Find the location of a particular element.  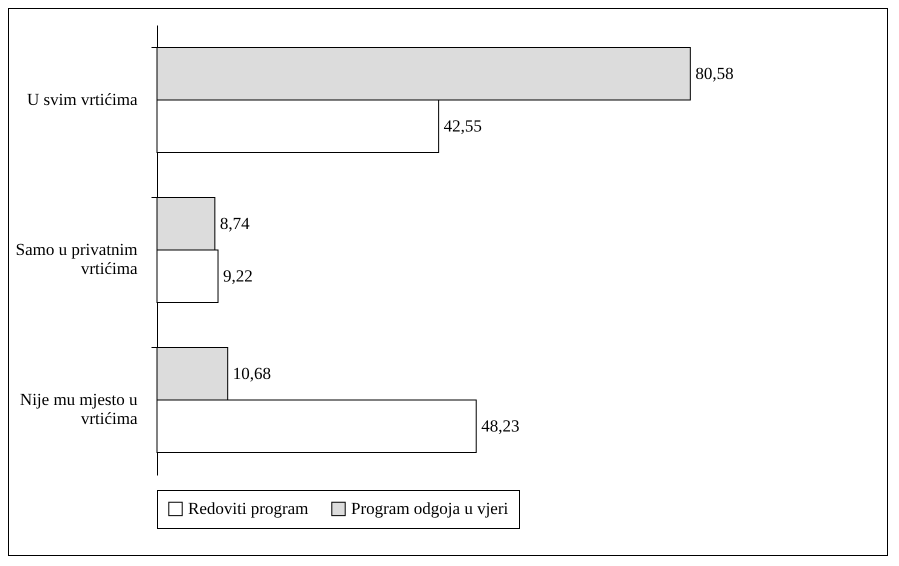

data-label: 42,55 is located at coordinates (463, 126).